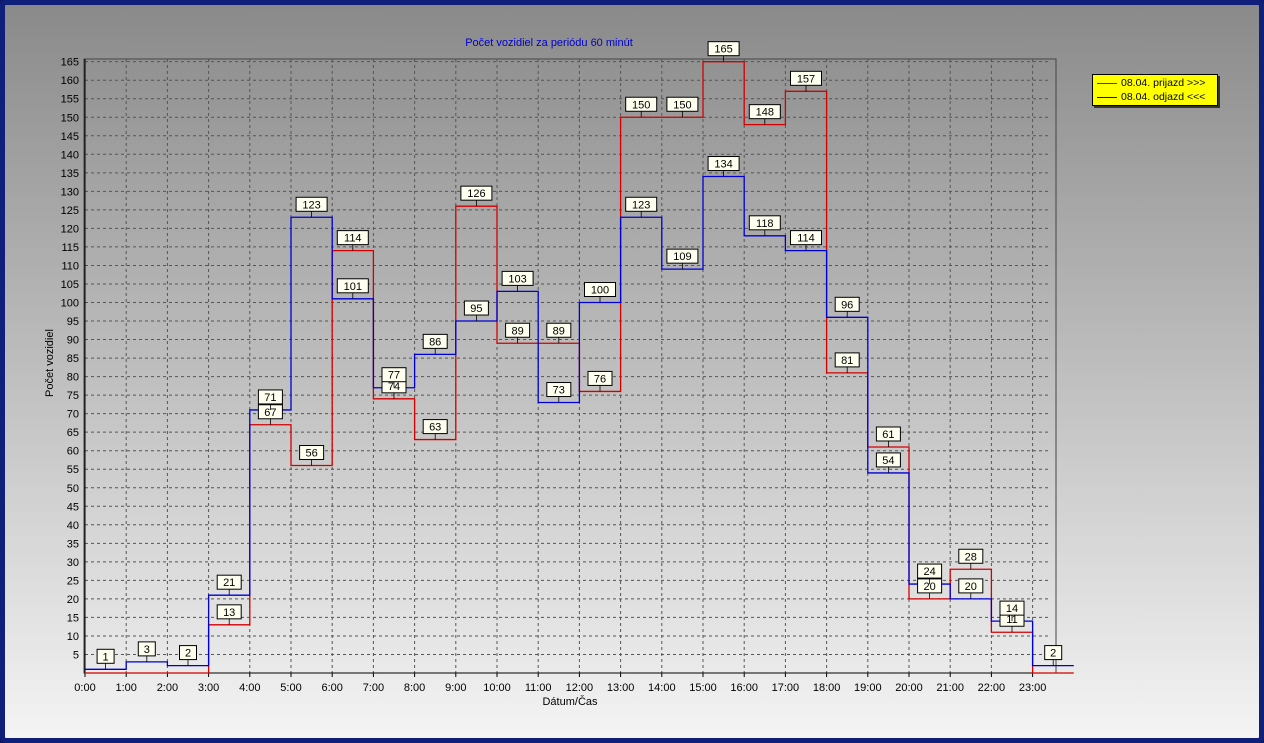  Describe the element at coordinates (73, 507) in the screenshot. I see `y-tick-label: 45` at that location.